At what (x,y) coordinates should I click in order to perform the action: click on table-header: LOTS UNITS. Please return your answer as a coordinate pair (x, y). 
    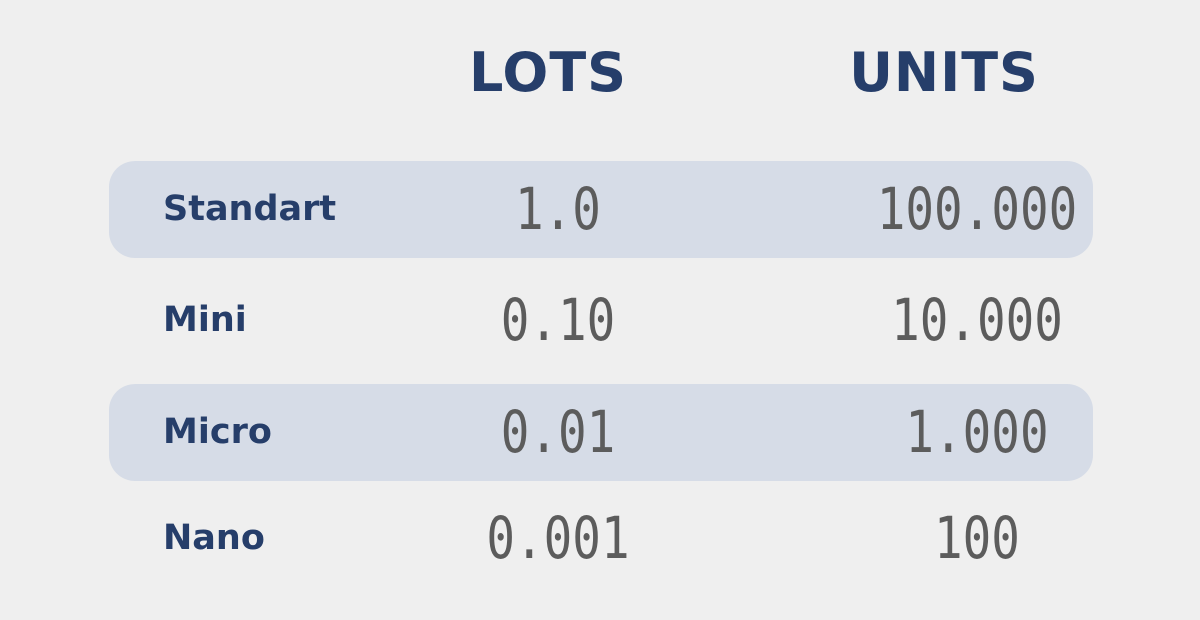
    Looking at the image, I should click on (600, 73).